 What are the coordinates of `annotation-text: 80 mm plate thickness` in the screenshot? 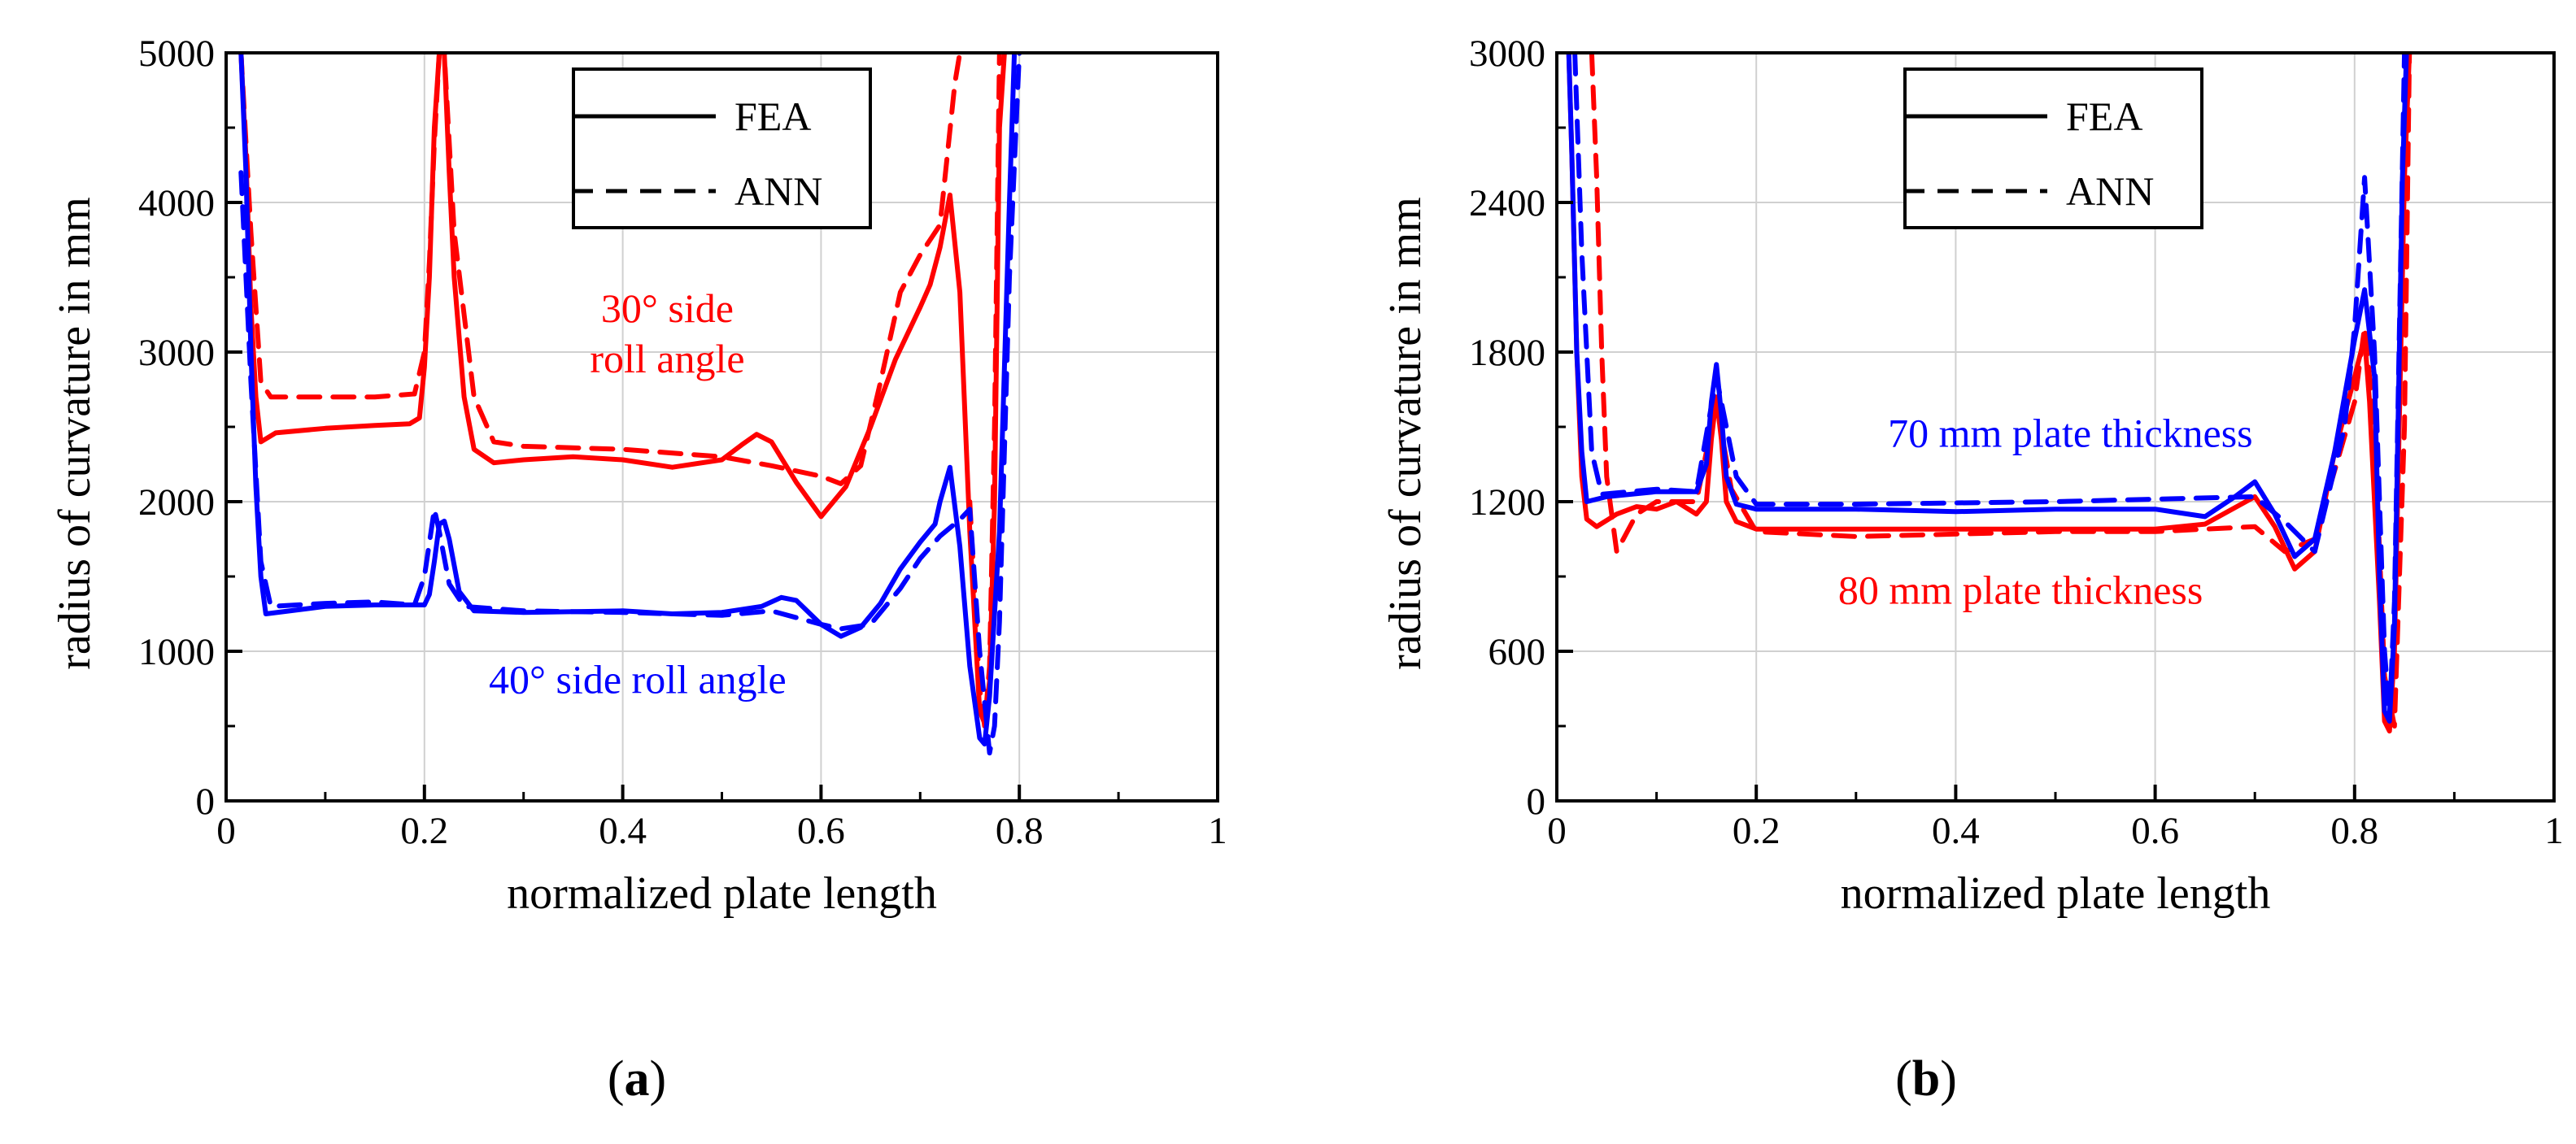 It's located at (2020, 590).